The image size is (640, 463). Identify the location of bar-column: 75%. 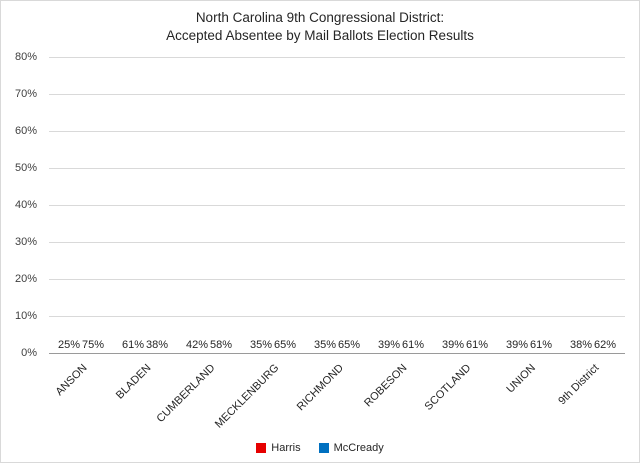
(93, 346).